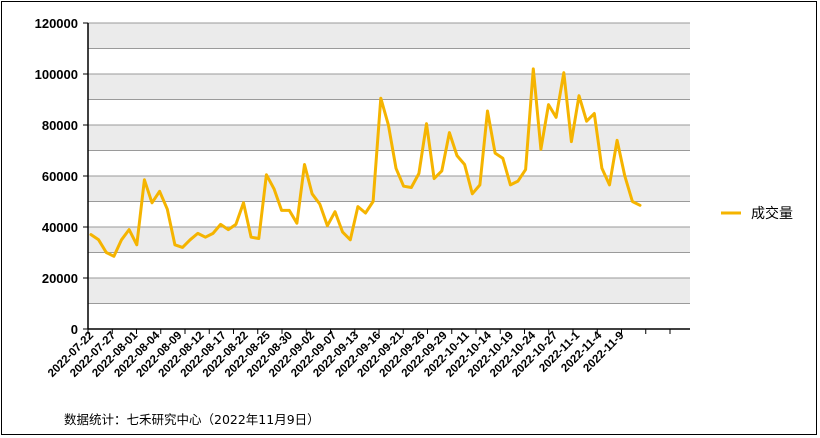 The image size is (820, 438). Describe the element at coordinates (60, 278) in the screenshot. I see `y-tick-label: 20000` at that location.